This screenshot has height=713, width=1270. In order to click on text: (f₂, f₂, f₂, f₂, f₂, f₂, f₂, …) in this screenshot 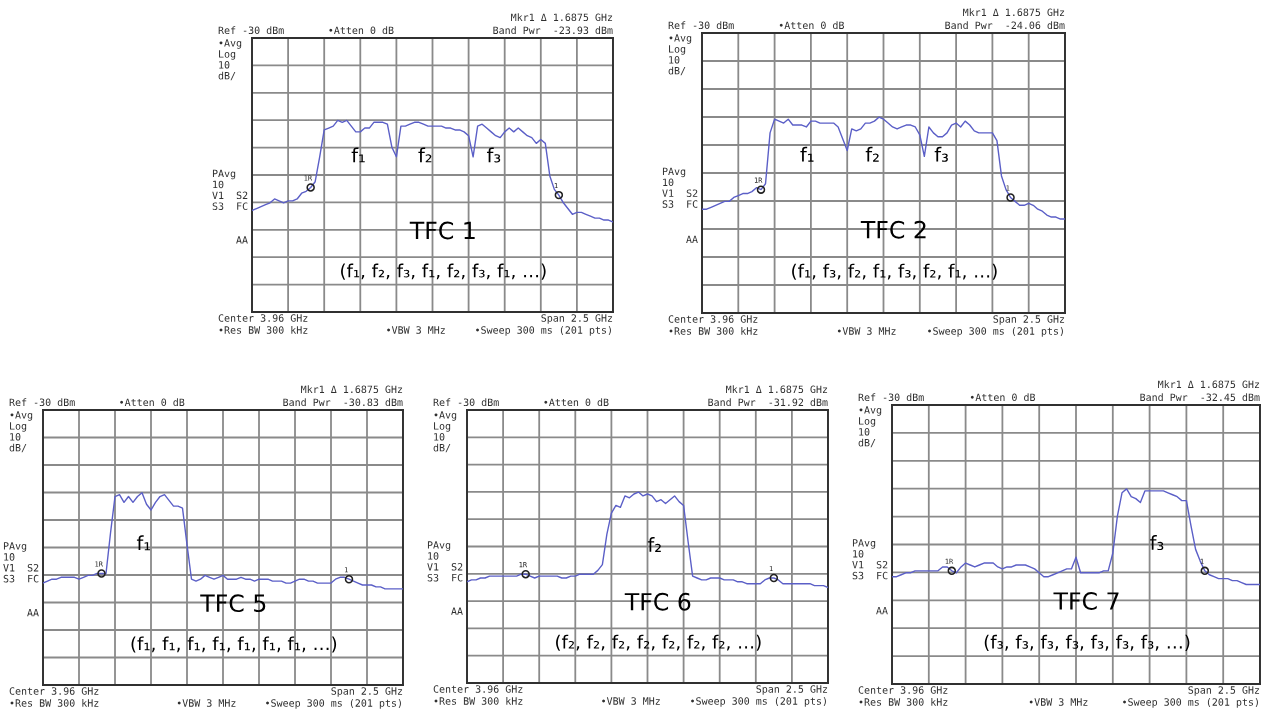, I will do `click(658, 642)`.